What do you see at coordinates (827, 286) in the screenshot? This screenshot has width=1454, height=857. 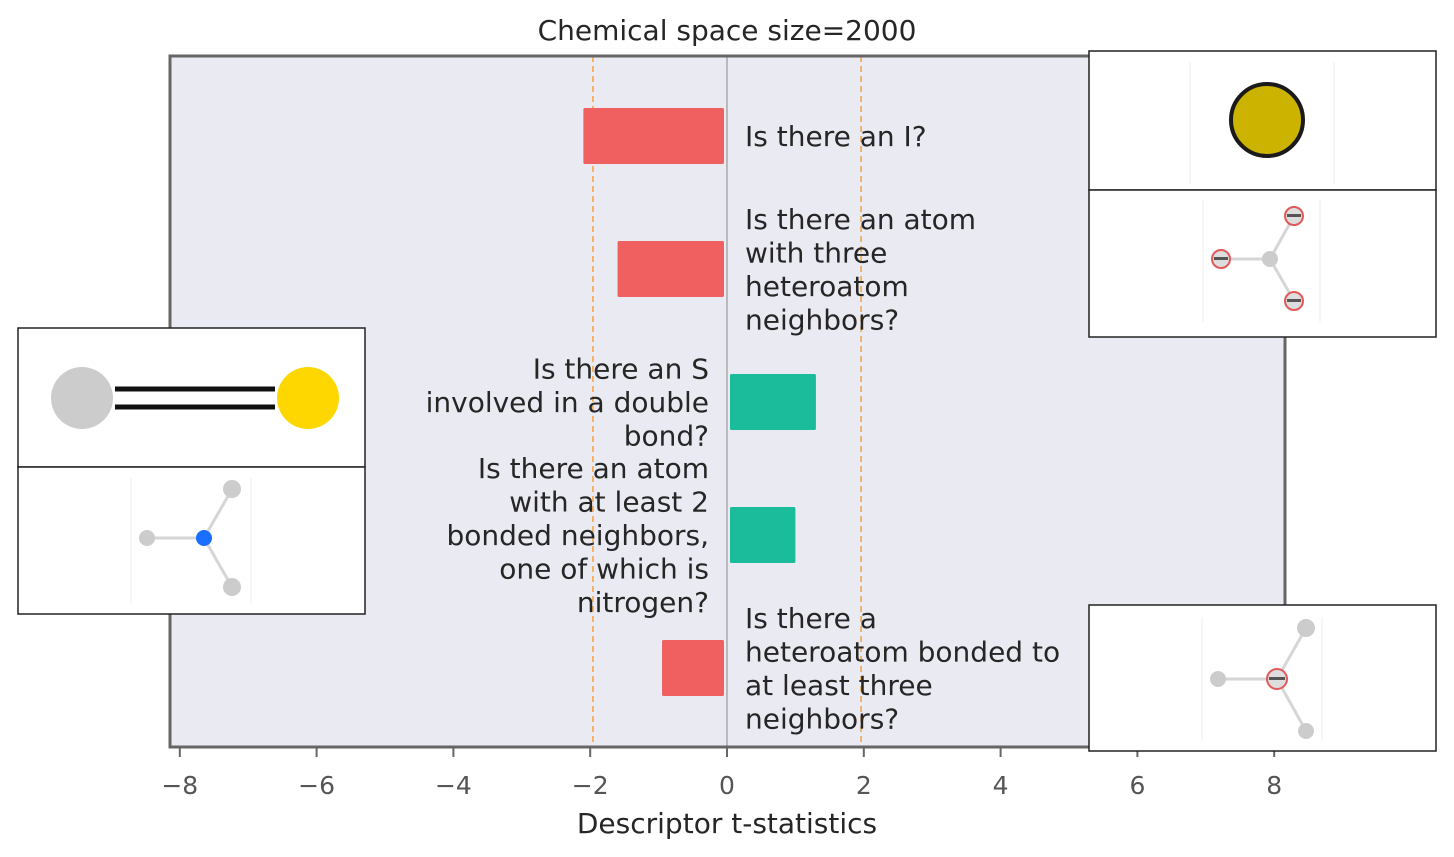 I see `bar-label-line: heteroatom` at bounding box center [827, 286].